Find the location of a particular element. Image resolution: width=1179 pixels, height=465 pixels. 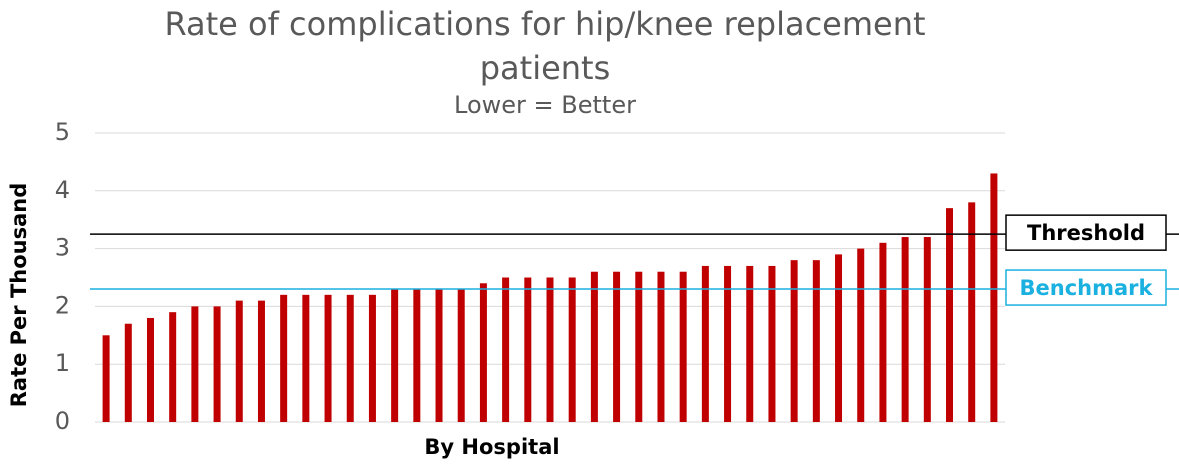

y-tick-label: 3 is located at coordinates (62, 248).